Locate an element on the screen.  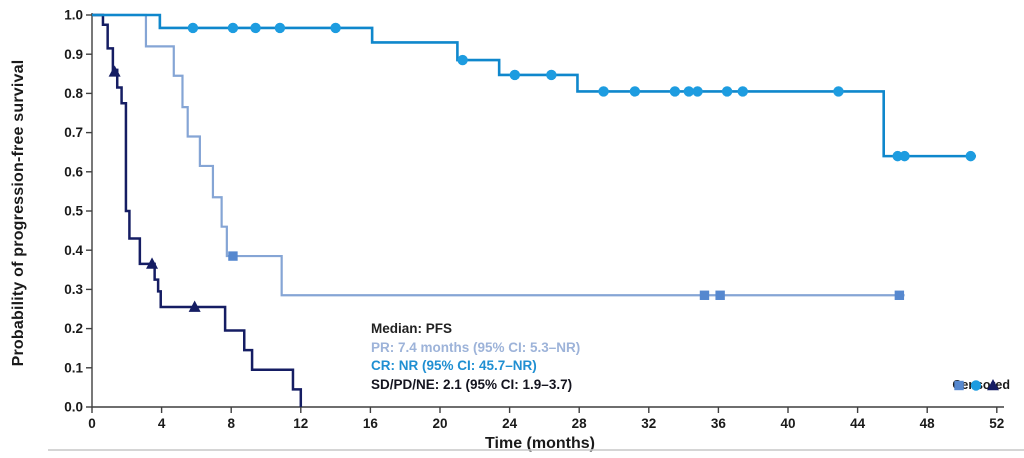
median-legend-pr: PR: 7.4 months (95% CI: 5.3–NR) is located at coordinates (476, 347).